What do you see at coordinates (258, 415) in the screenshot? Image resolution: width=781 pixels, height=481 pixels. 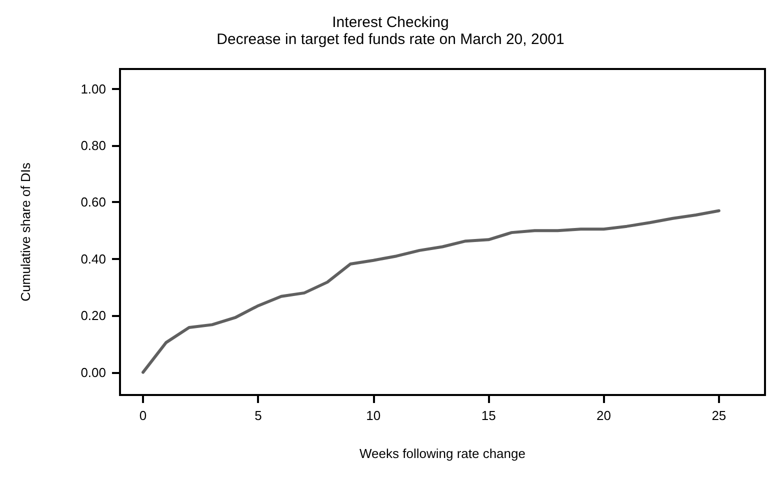 I see `x-tick-label: 5` at bounding box center [258, 415].